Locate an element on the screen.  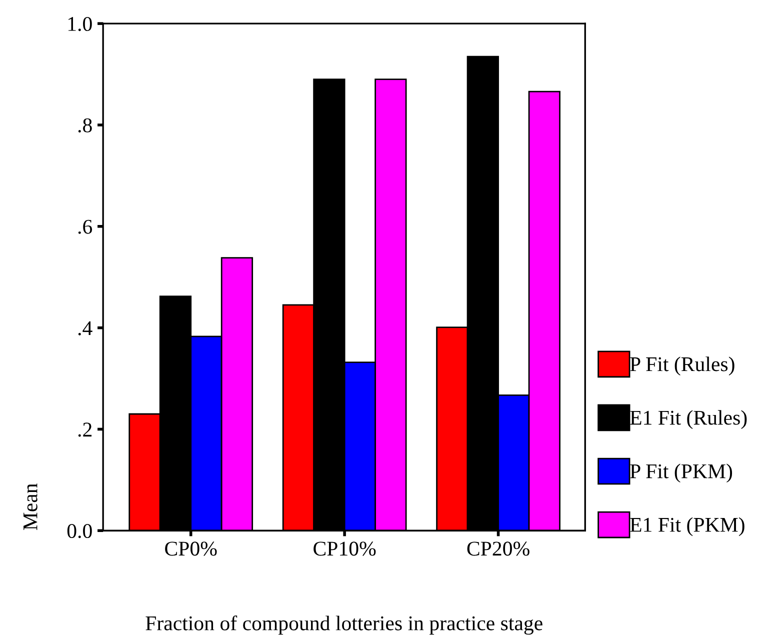
x-tick-label: CP10% is located at coordinates (345, 549).